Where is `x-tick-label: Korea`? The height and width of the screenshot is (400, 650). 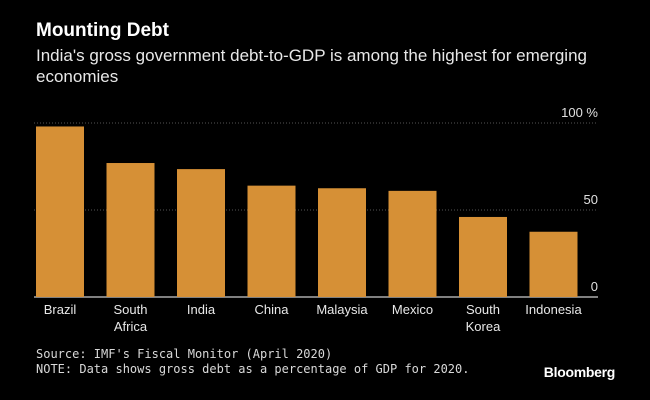
x-tick-label: Korea is located at coordinates (483, 326).